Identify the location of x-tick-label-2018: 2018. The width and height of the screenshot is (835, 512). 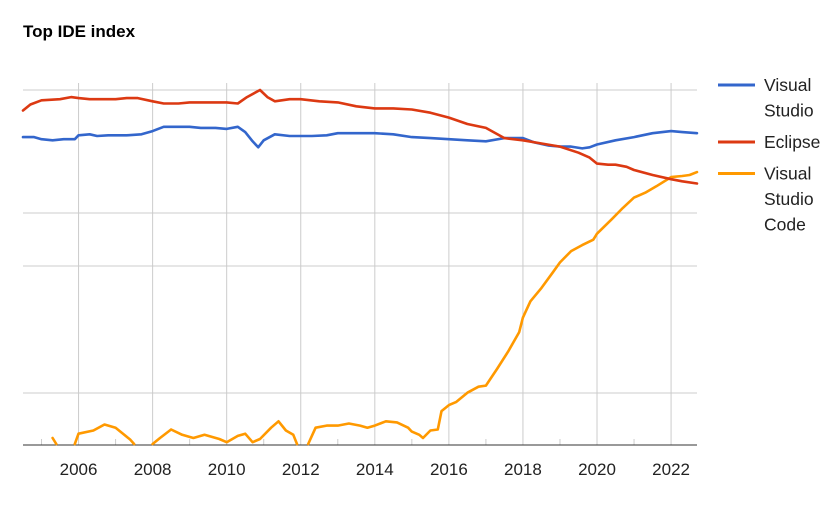
(523, 469).